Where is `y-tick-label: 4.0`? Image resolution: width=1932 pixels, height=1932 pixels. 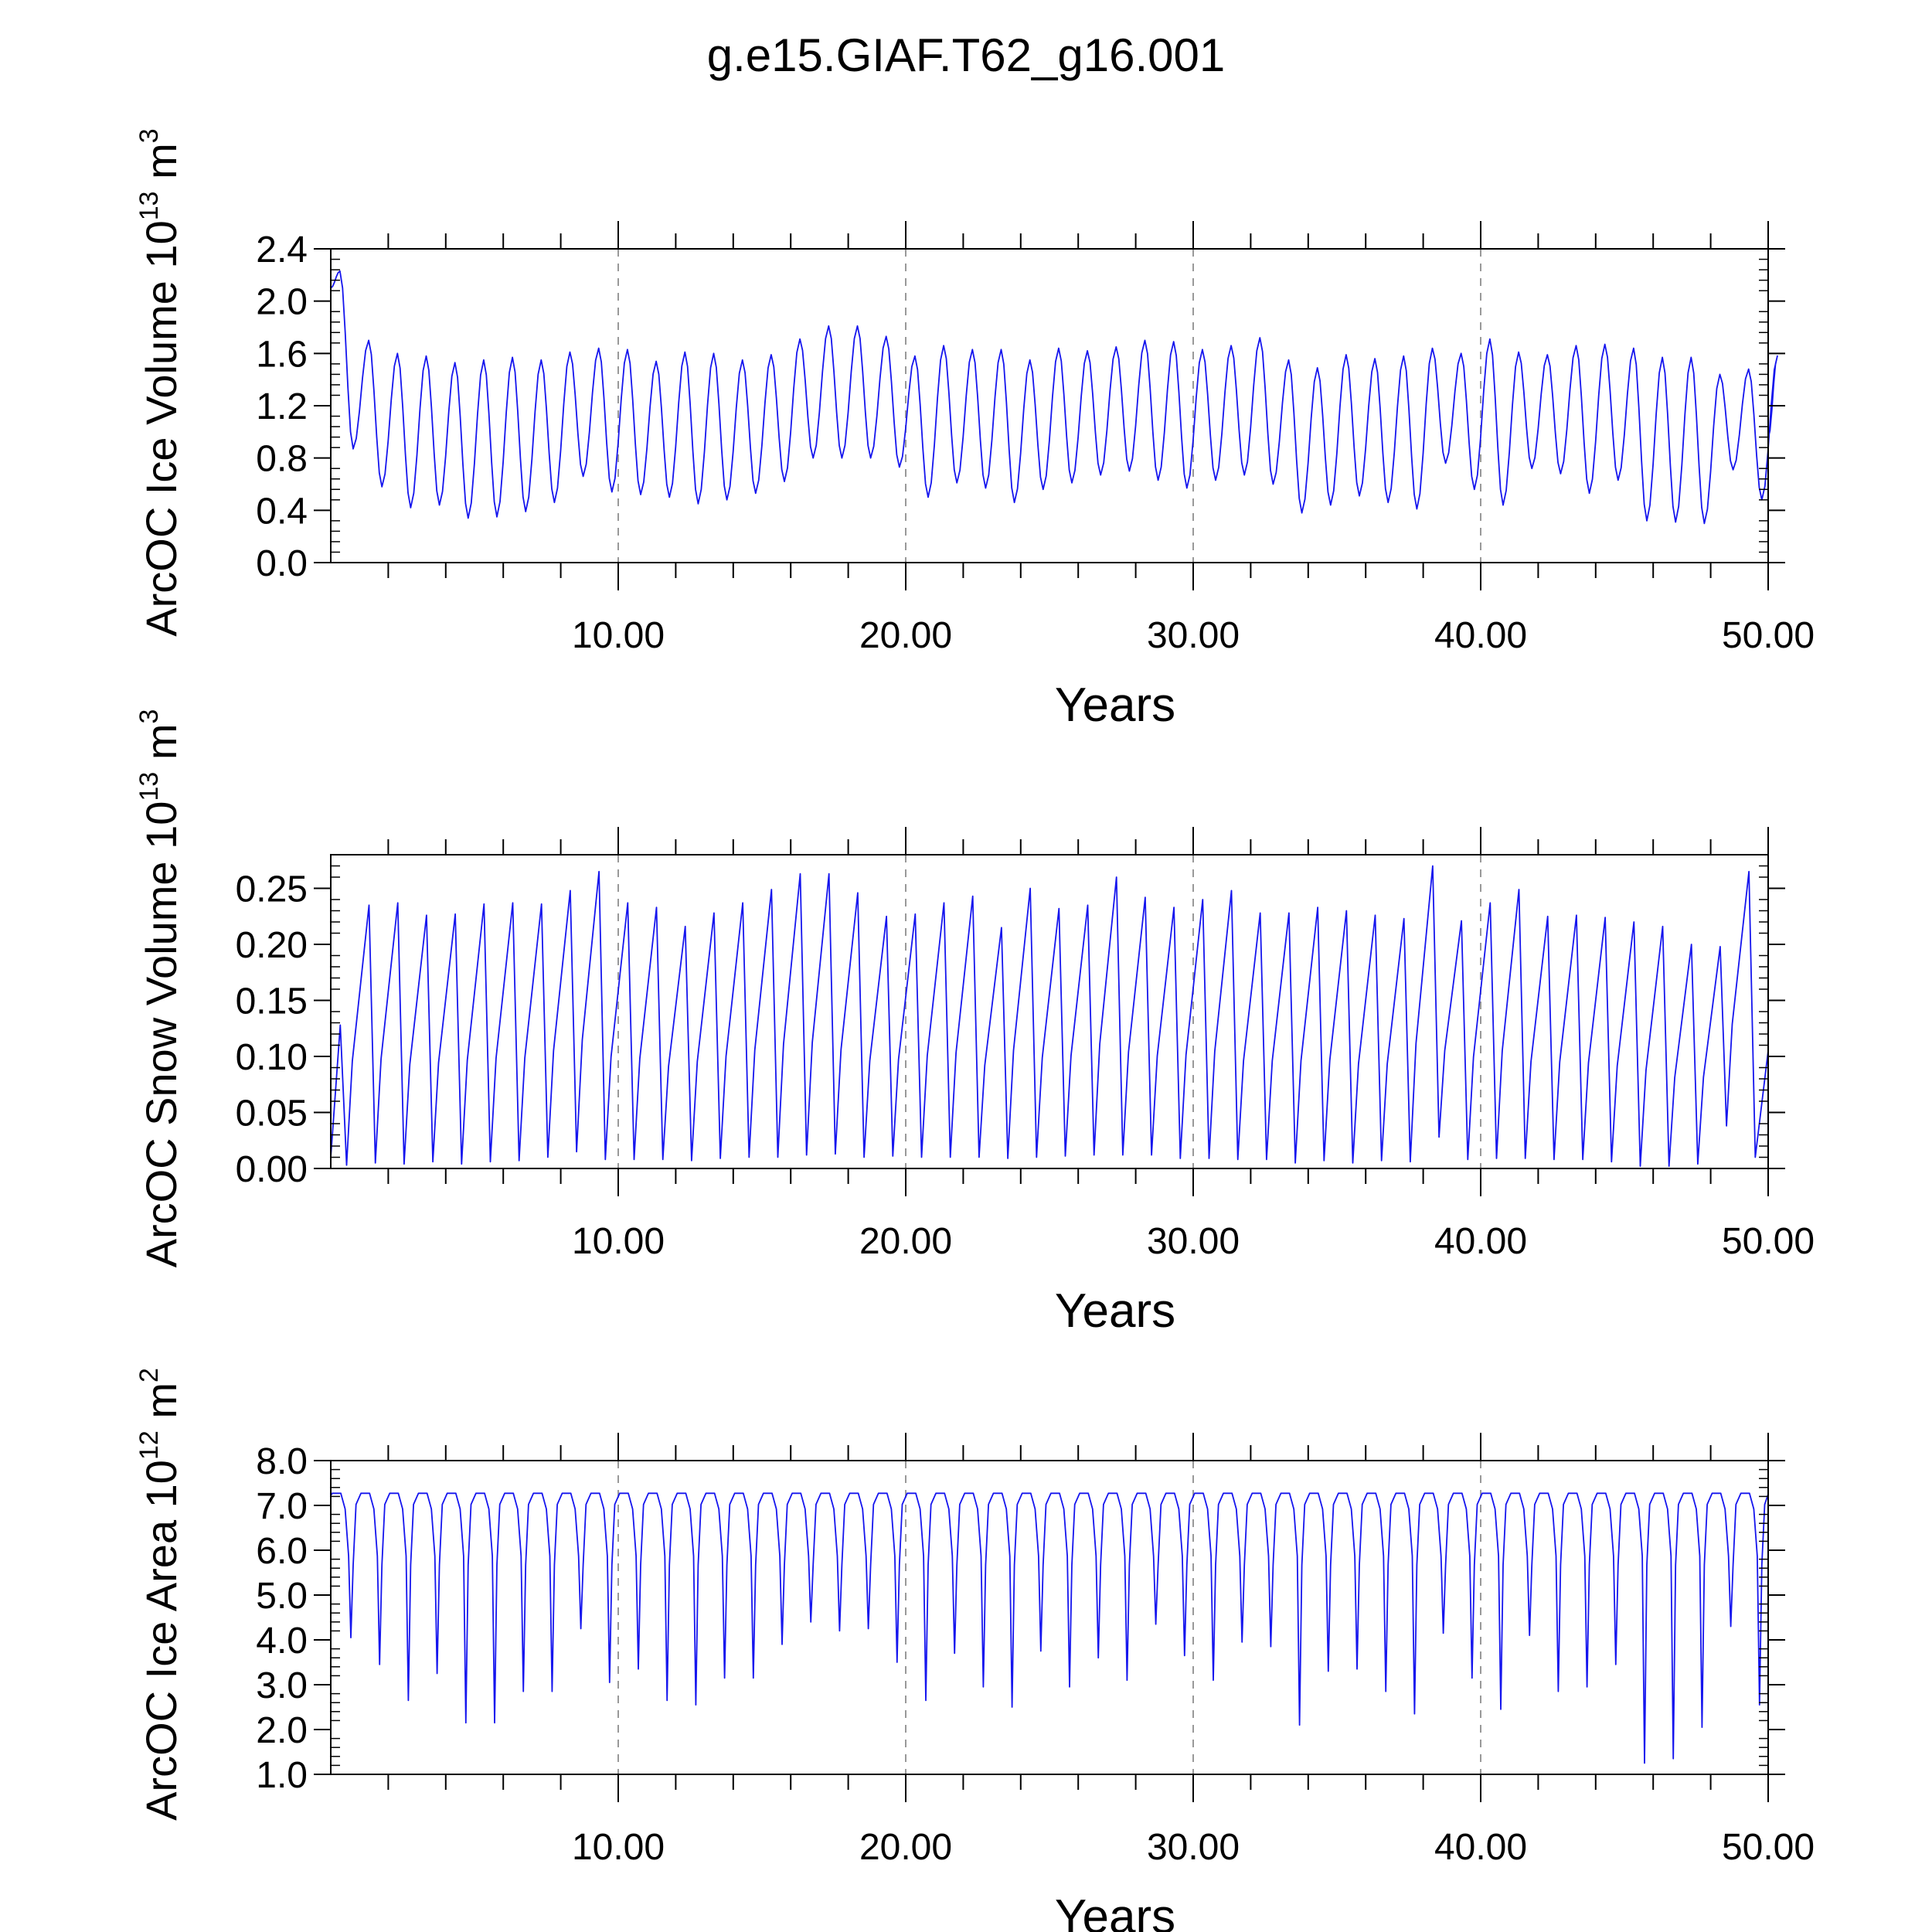
y-tick-label: 4.0 is located at coordinates (282, 1642).